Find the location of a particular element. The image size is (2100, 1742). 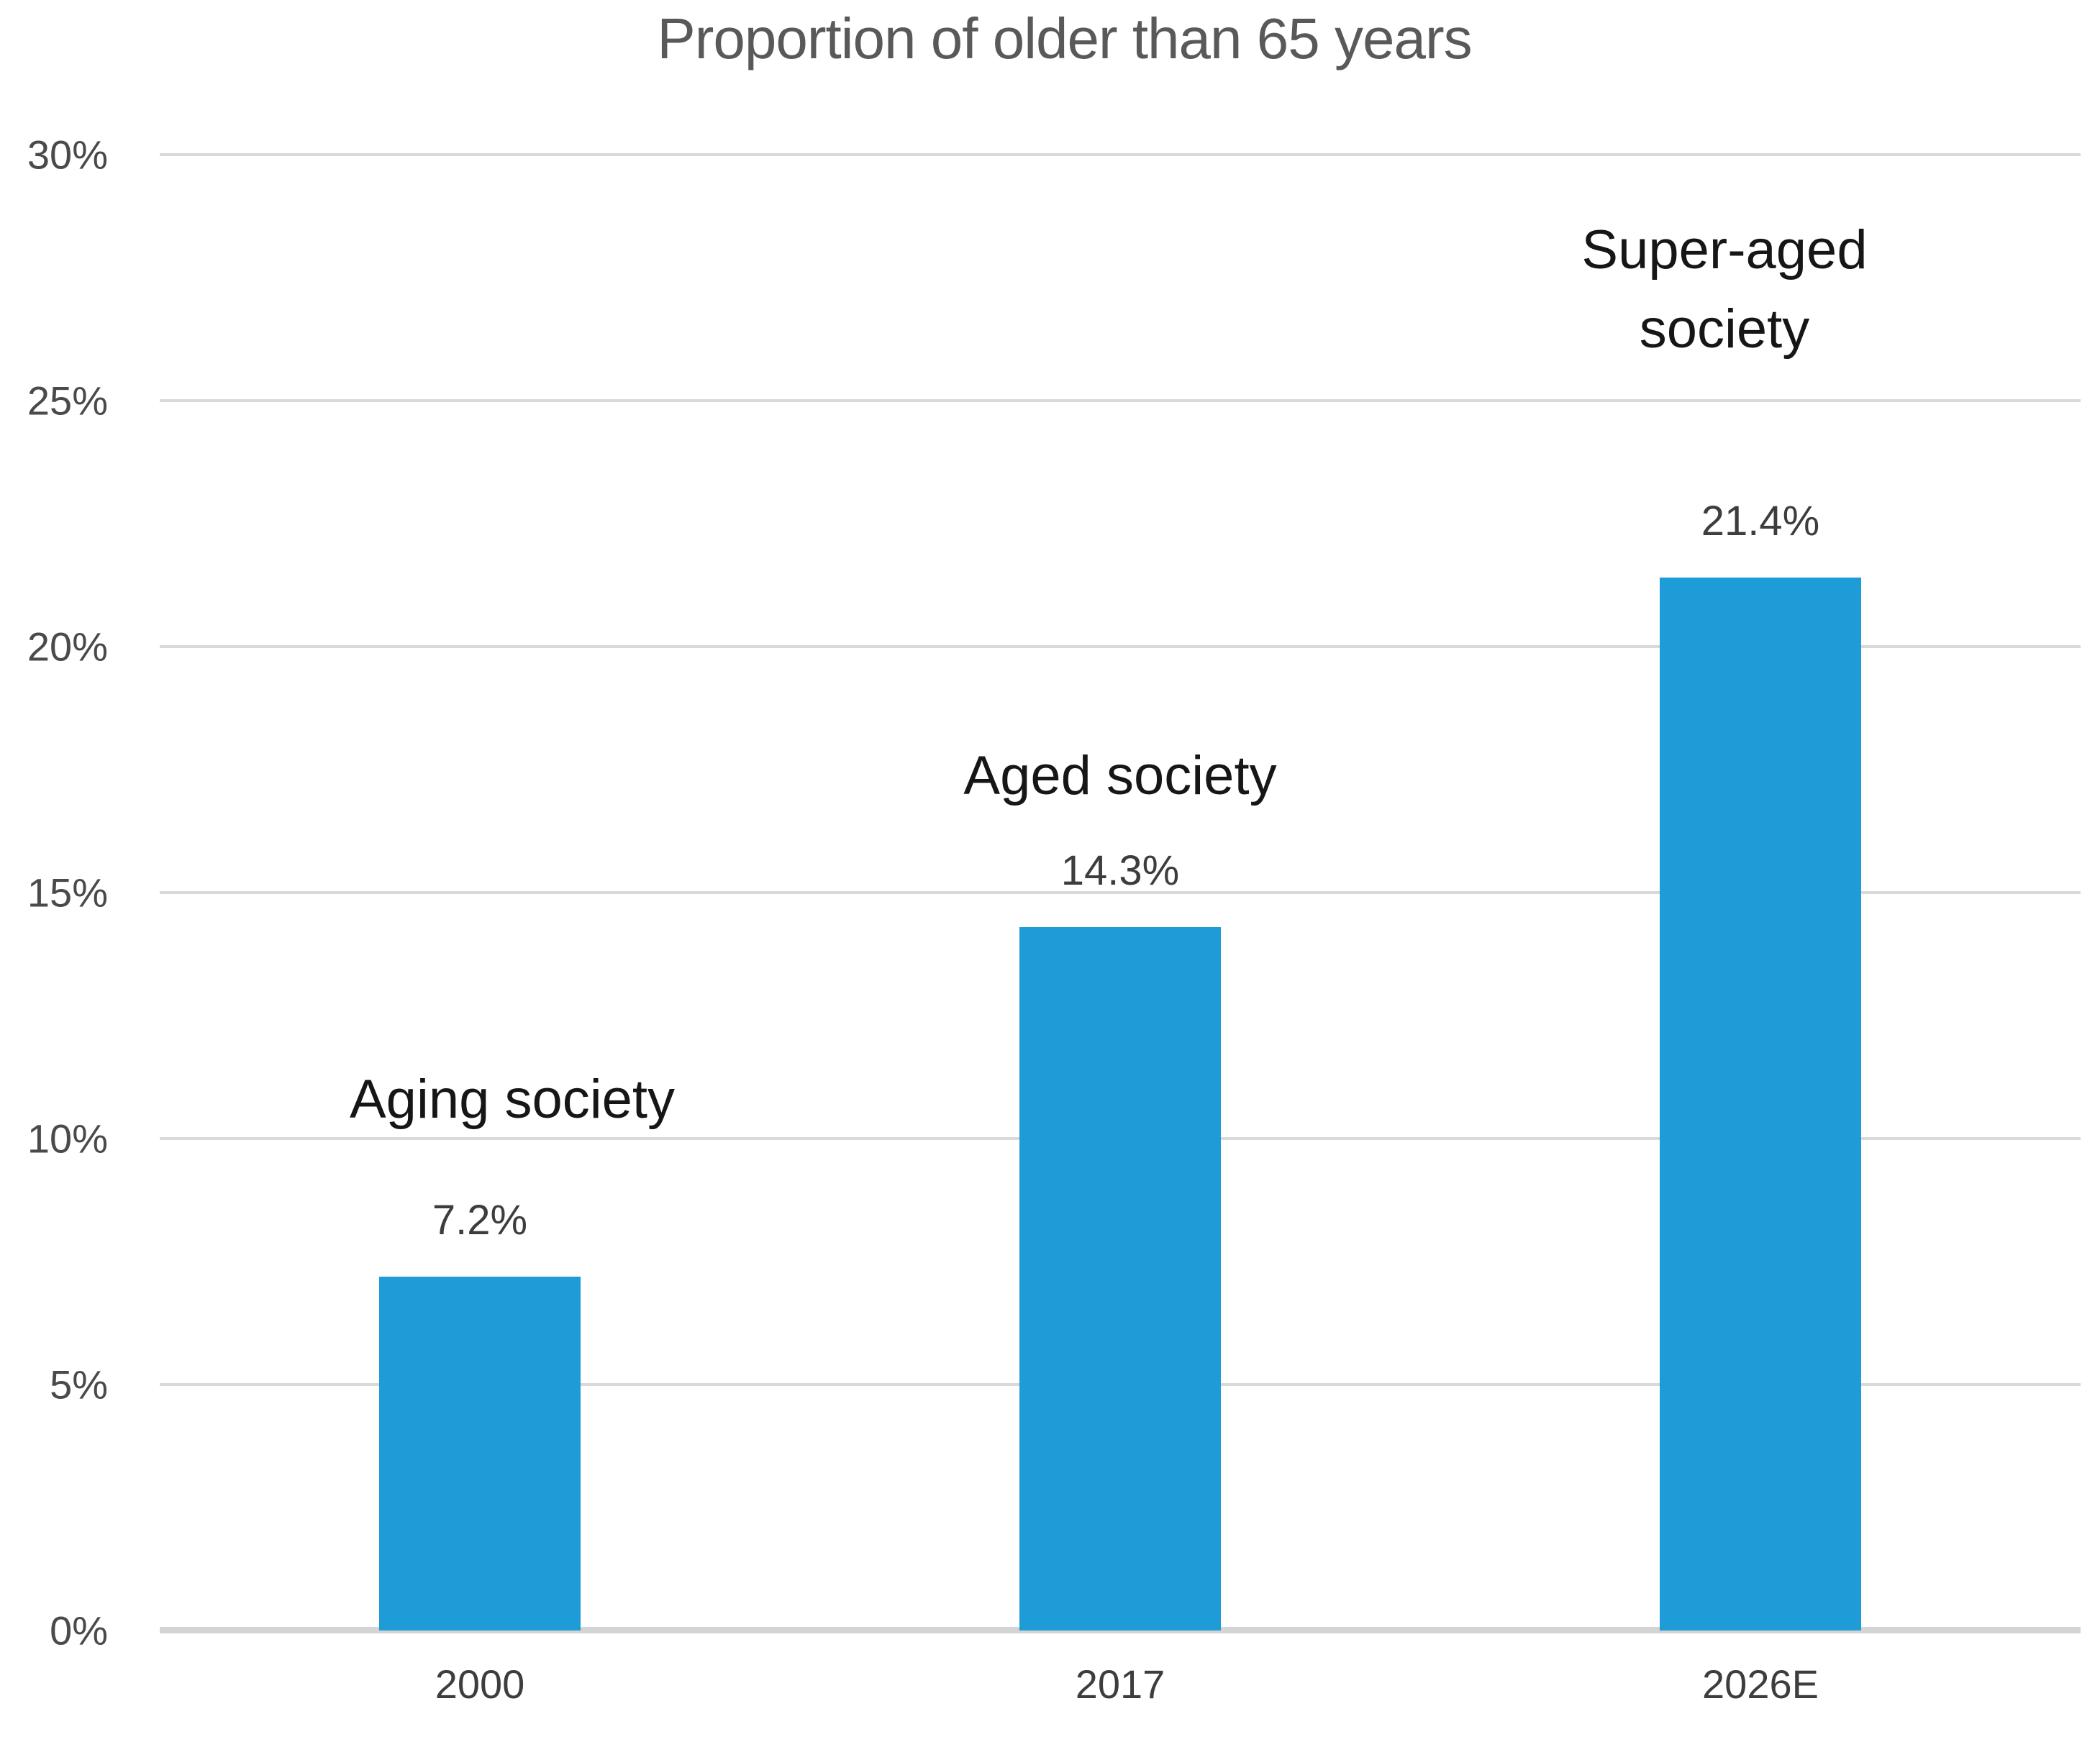

y-tick-label: 30% is located at coordinates (67, 155).